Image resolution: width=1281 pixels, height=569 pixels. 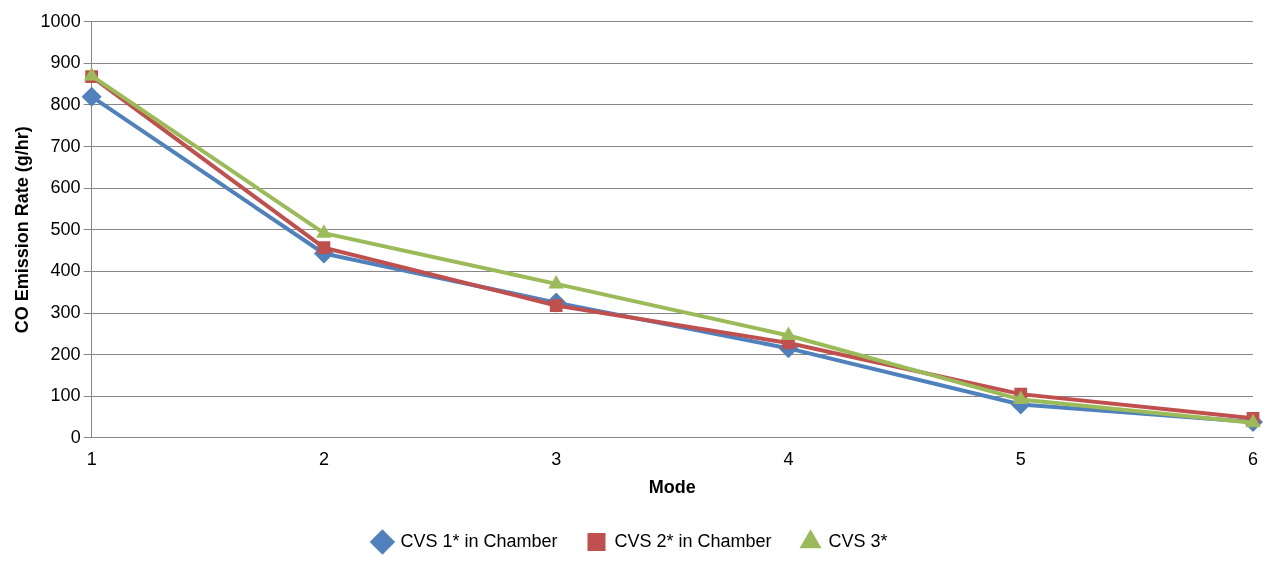 I want to click on x-tick-label: 5, so click(x=1020, y=458).